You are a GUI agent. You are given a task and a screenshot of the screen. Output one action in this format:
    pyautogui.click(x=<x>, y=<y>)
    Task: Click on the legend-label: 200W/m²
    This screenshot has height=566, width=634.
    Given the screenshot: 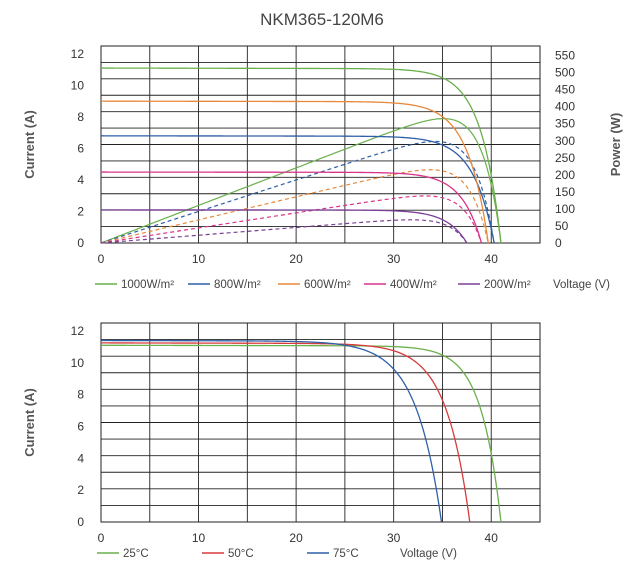 What is the action you would take?
    pyautogui.click(x=507, y=285)
    